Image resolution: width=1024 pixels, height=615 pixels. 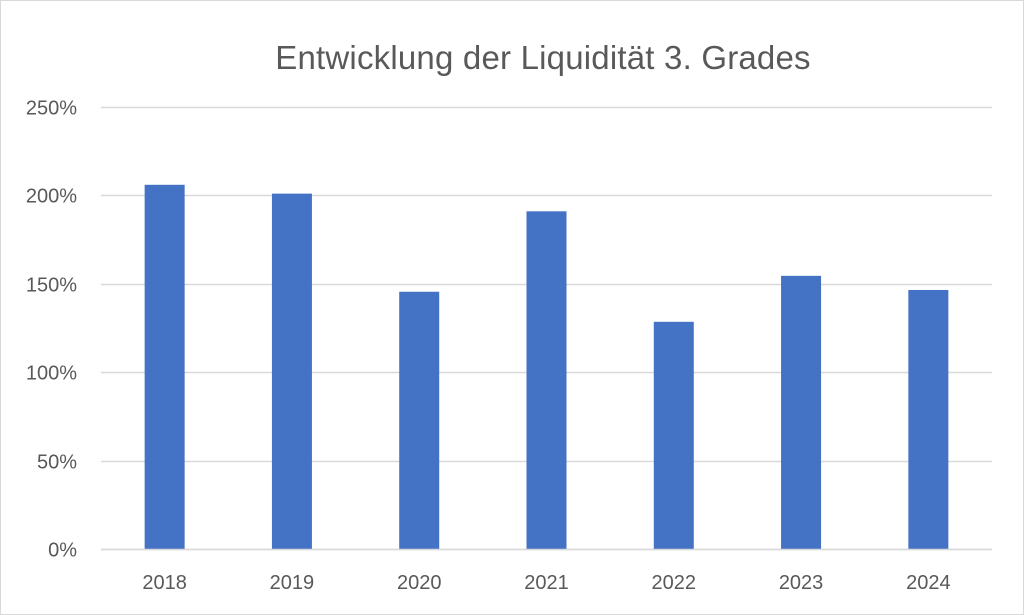 What do you see at coordinates (57, 463) in the screenshot?
I see `y-tick-label: 50%` at bounding box center [57, 463].